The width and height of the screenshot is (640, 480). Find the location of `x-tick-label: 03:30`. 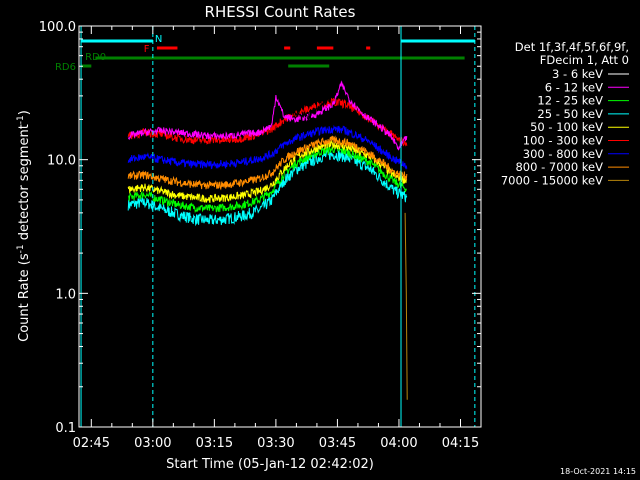

x-tick-label: 03:30 is located at coordinates (275, 443).